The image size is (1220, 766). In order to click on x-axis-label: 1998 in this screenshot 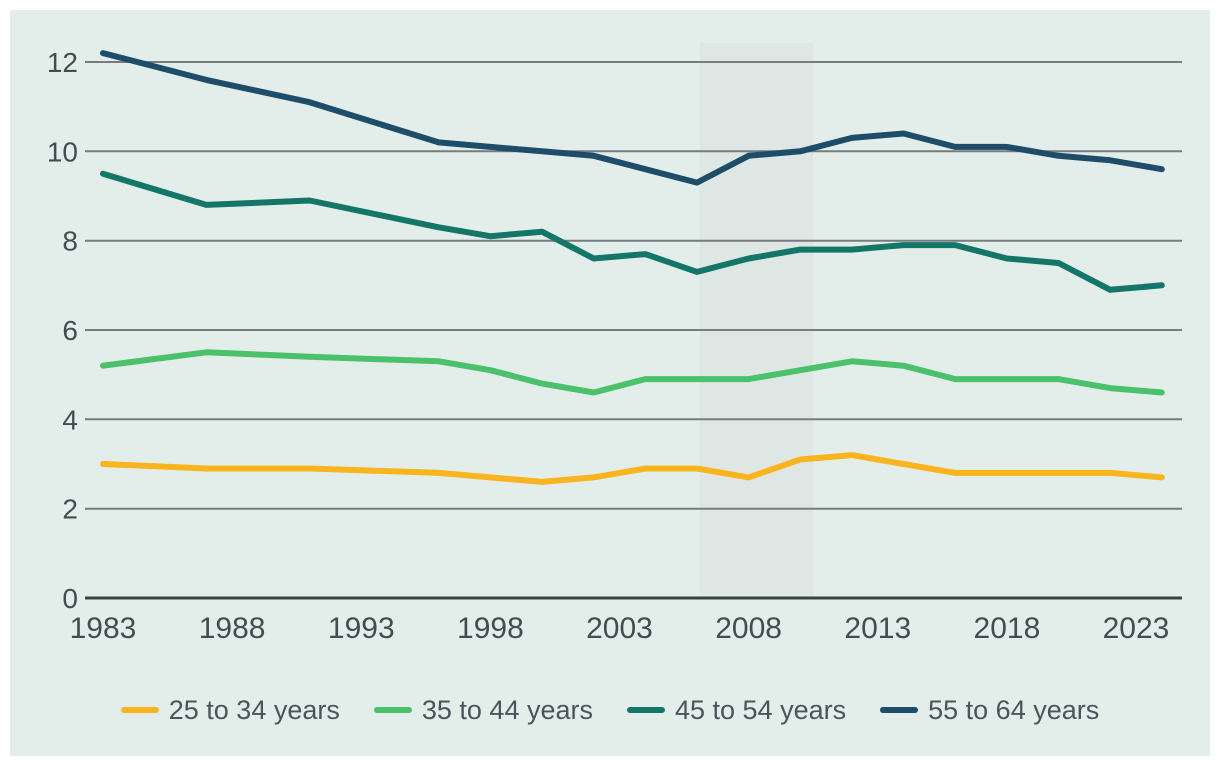, I will do `click(490, 628)`.